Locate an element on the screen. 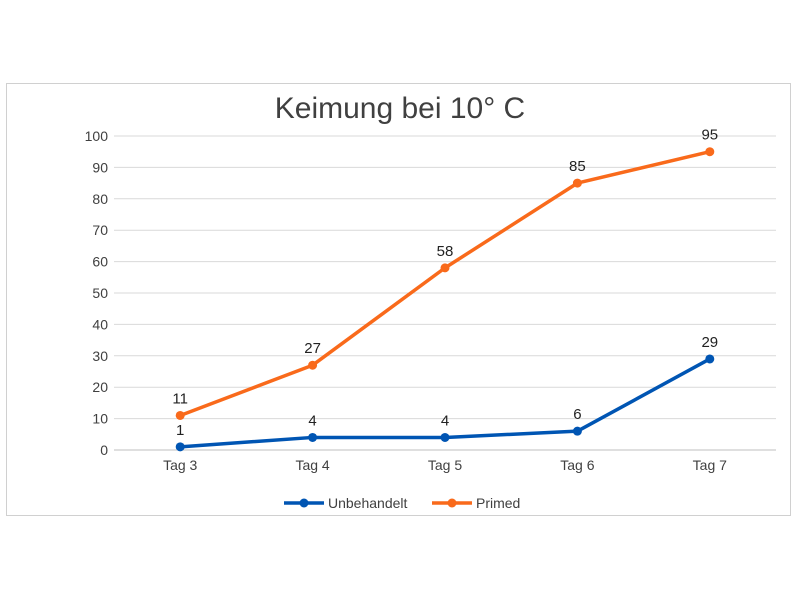  y-tick-label: 0 is located at coordinates (104, 450).